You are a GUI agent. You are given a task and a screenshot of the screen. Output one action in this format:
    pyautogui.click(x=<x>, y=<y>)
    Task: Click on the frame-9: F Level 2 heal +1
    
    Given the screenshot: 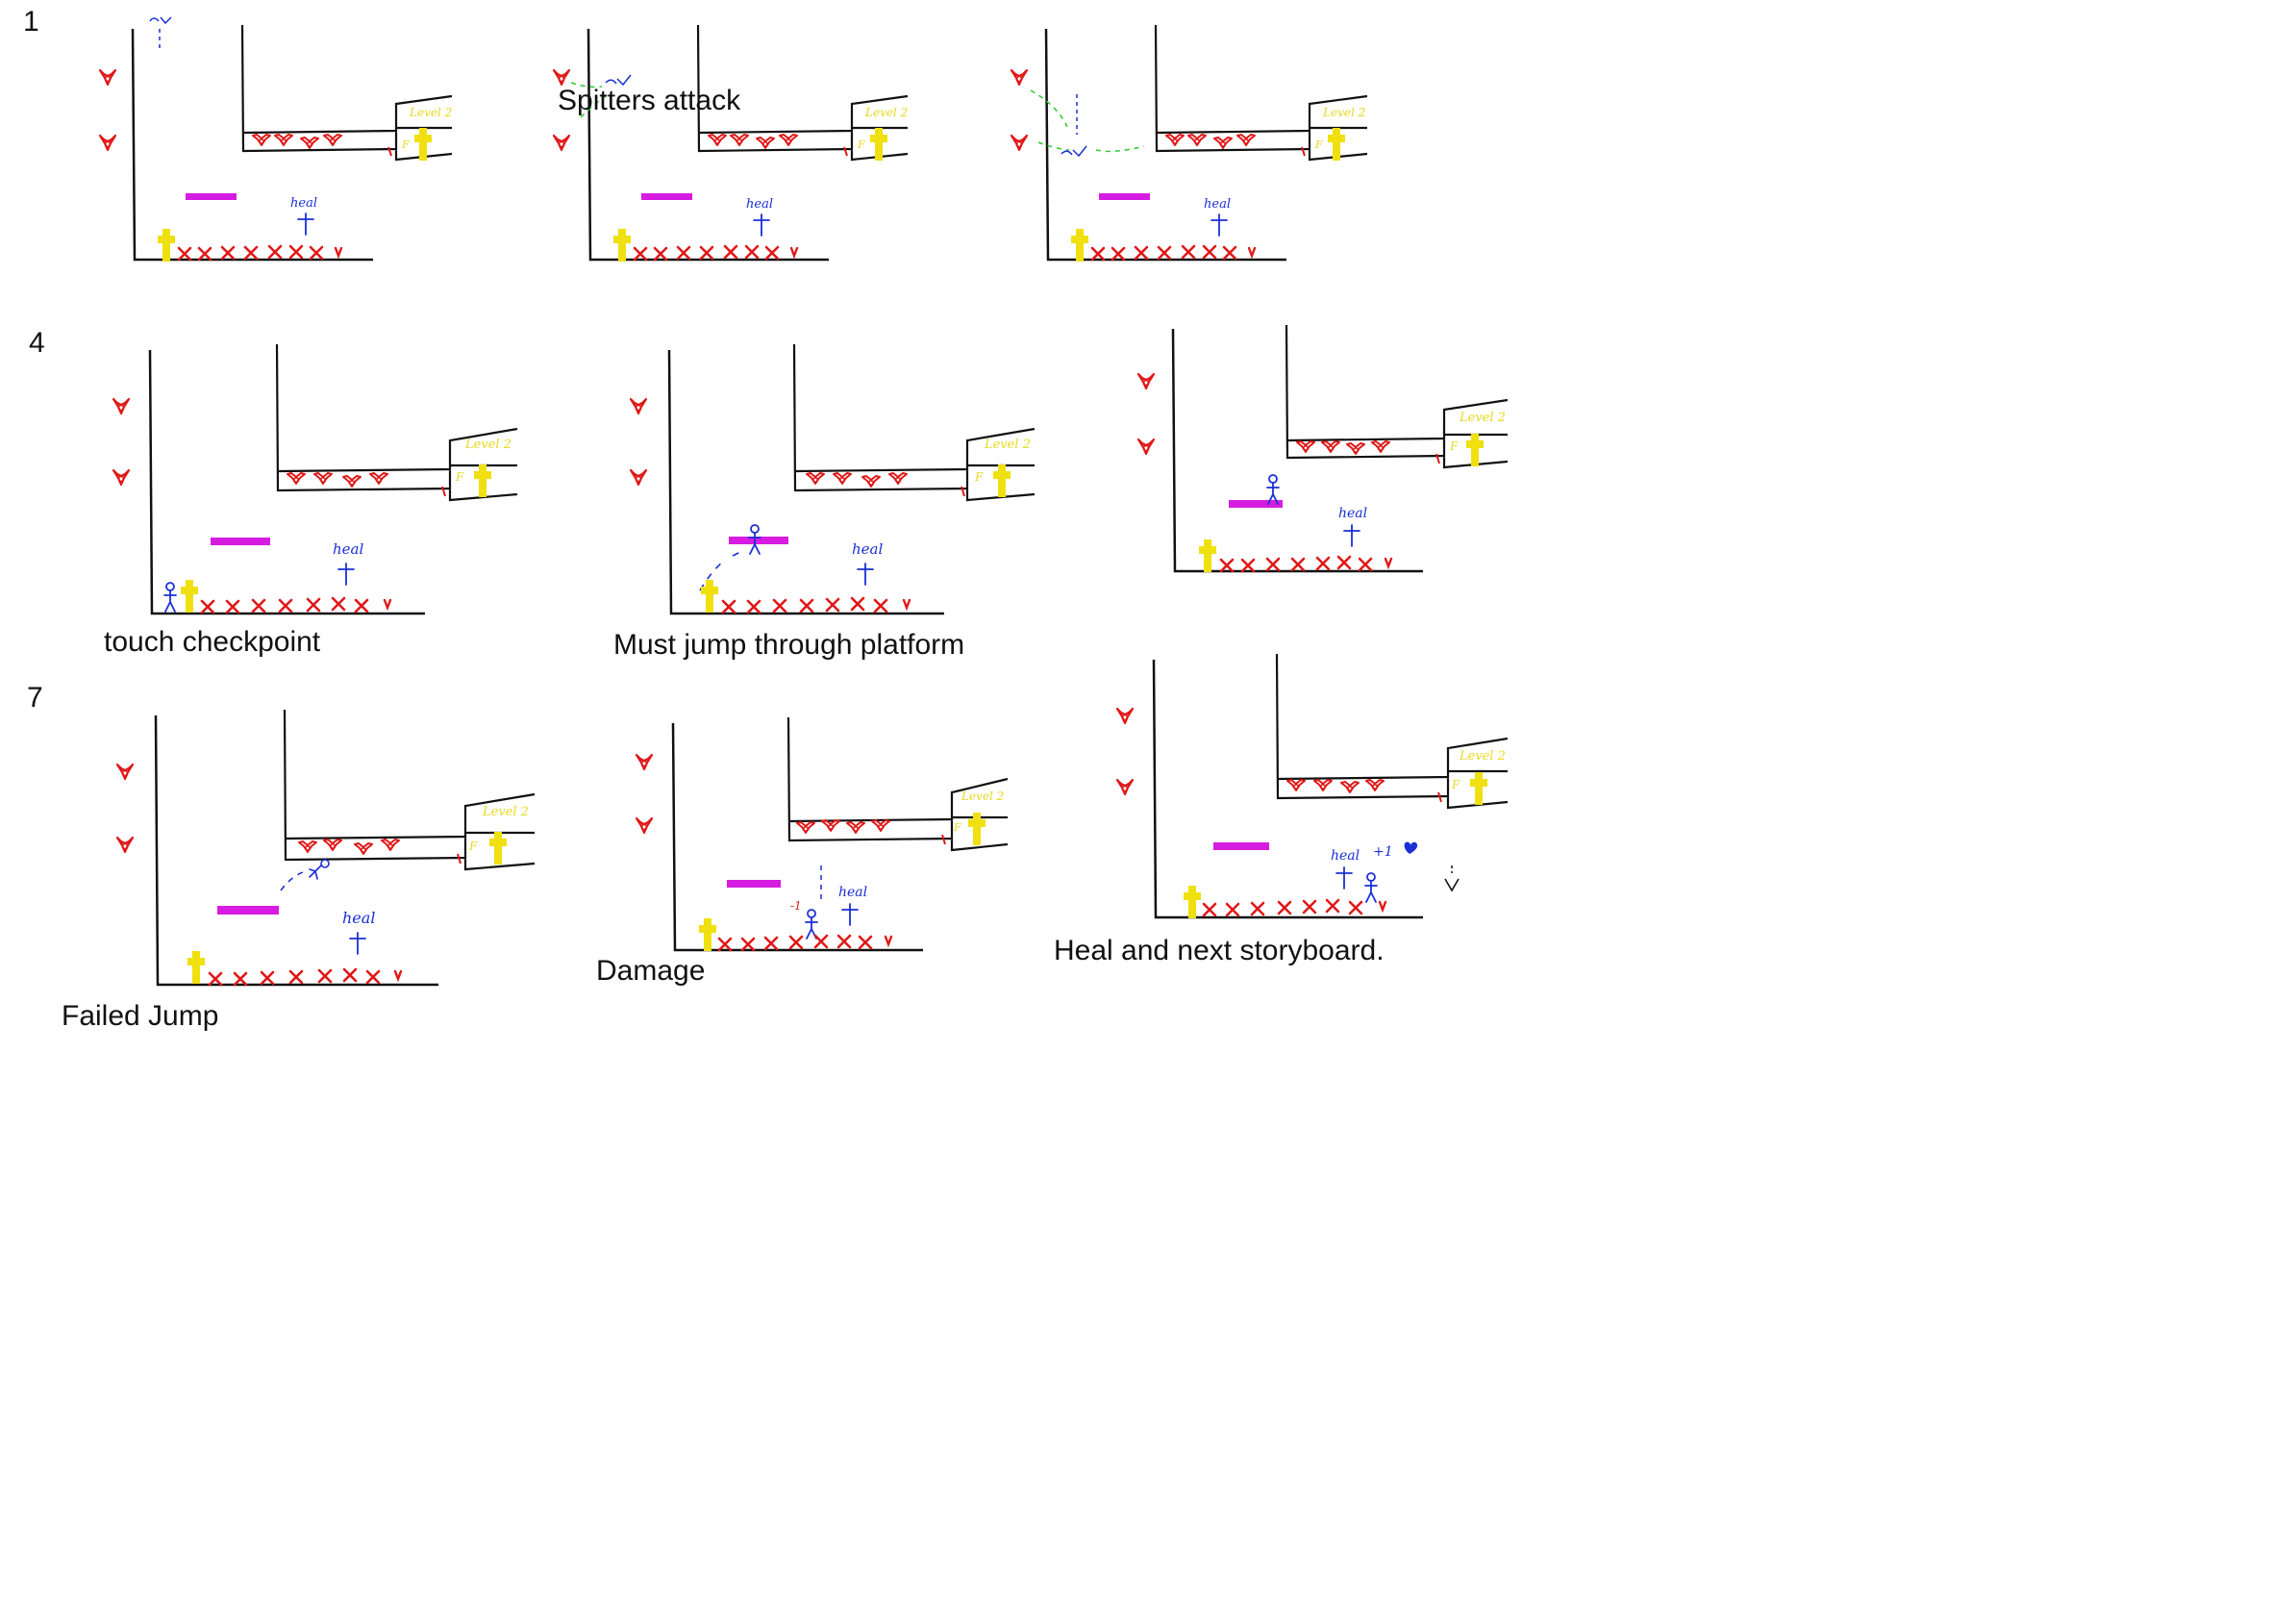 What is the action you would take?
    pyautogui.click(x=1311, y=785)
    